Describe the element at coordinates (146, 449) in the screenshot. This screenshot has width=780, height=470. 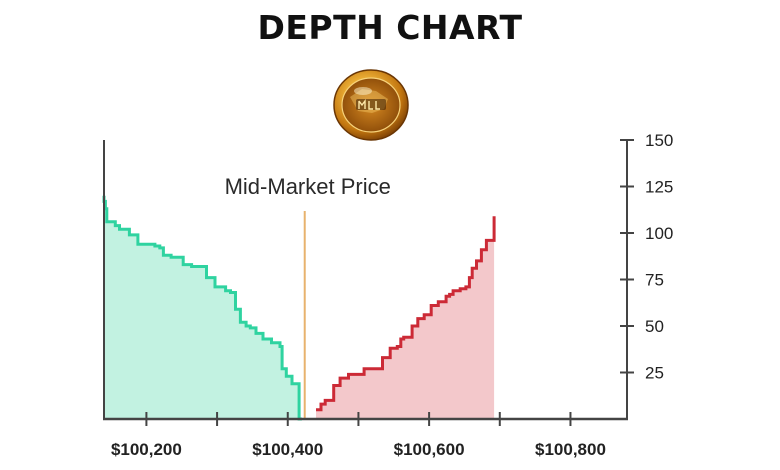
I see `x-tick-label: $100,200` at that location.